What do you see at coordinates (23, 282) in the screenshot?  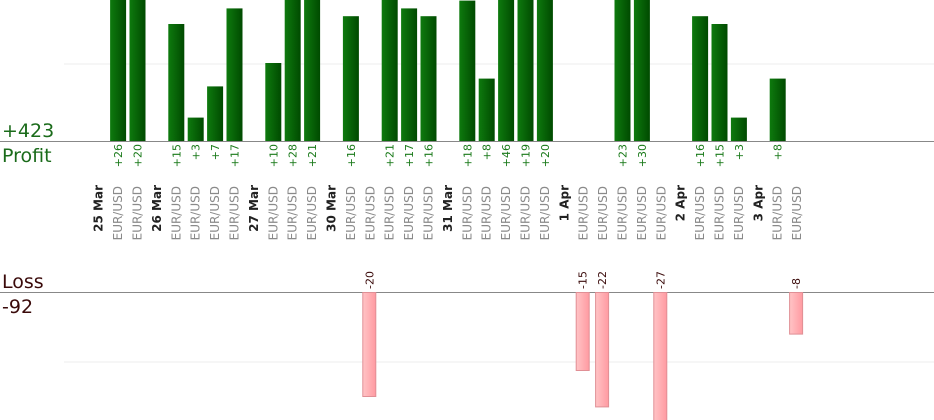 I see `loss-label: Loss` at bounding box center [23, 282].